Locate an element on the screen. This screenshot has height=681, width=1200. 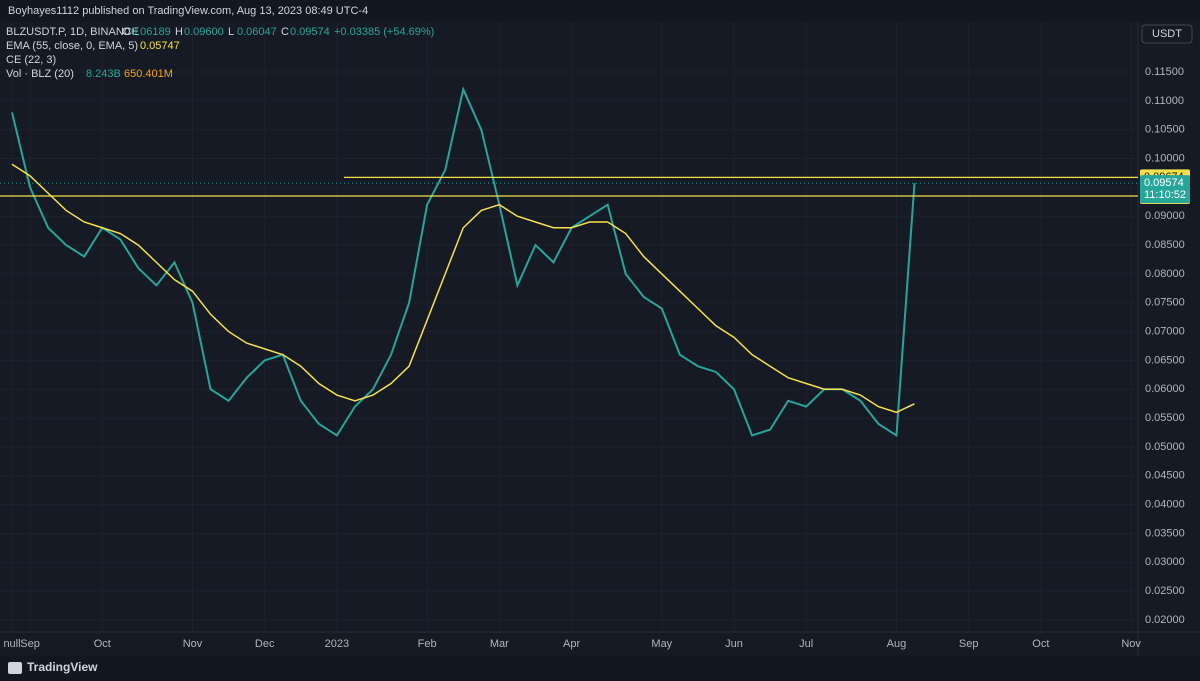
countdown: 11:10:52 is located at coordinates (1165, 195).